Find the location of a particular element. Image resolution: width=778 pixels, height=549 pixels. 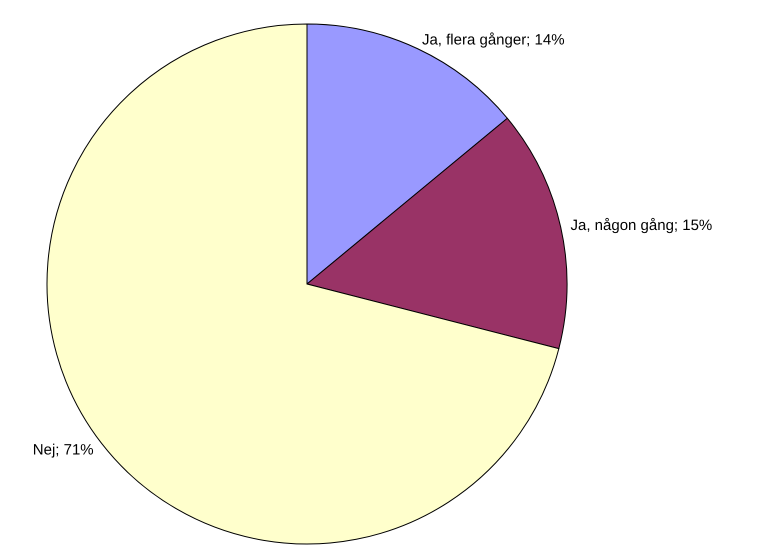

slice-label: Ja, flera gånger; 14% is located at coordinates (493, 40).